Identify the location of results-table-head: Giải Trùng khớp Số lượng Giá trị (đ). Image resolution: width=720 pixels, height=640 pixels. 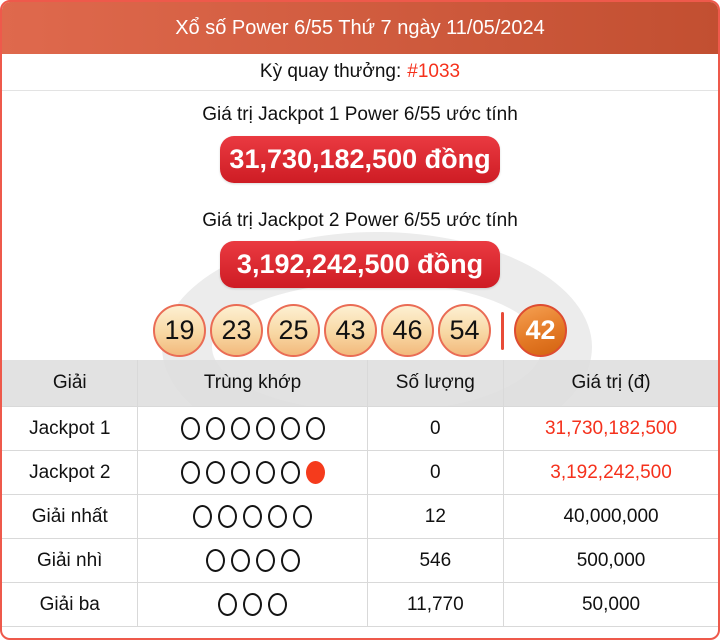
(360, 383).